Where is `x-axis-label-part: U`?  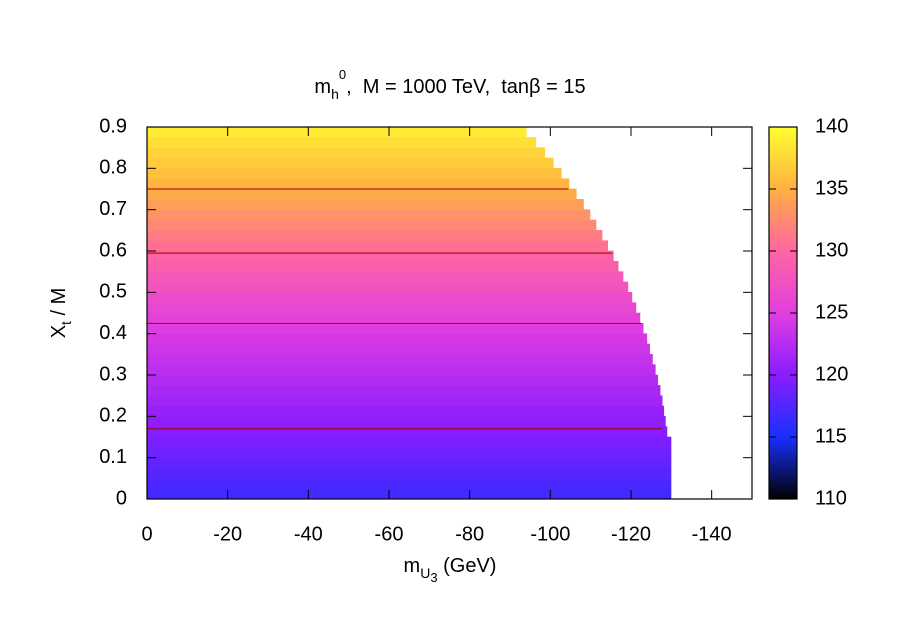 x-axis-label-part: U is located at coordinates (425, 573).